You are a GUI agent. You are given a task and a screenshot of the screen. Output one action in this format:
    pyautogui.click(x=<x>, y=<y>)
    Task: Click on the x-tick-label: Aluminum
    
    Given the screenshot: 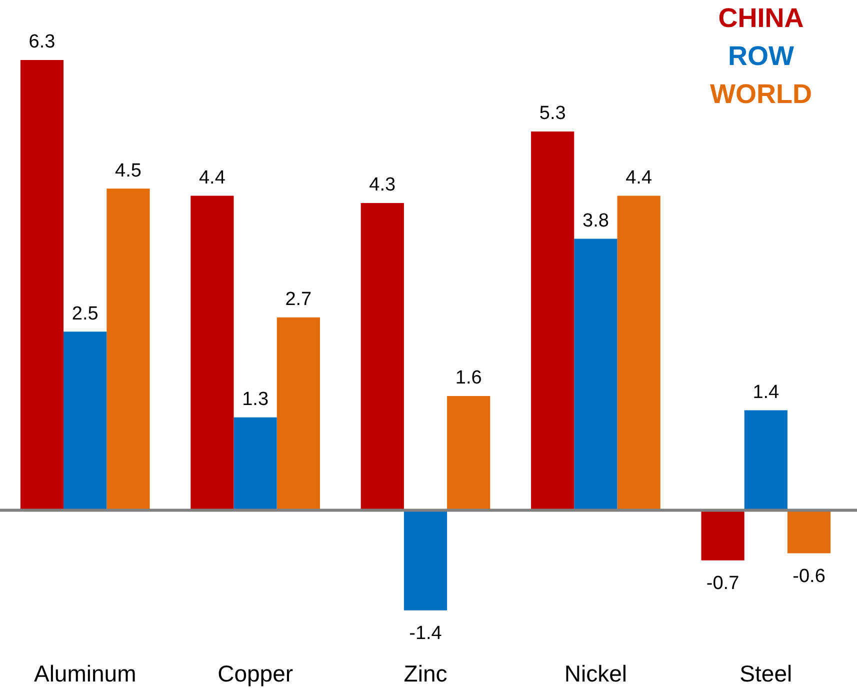 What is the action you would take?
    pyautogui.click(x=85, y=673)
    